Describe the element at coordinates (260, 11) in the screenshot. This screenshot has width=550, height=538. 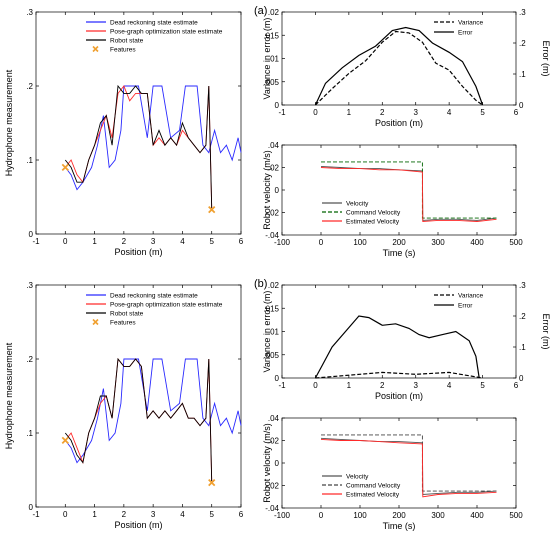
I see `panel-label-a: (a)` at that location.